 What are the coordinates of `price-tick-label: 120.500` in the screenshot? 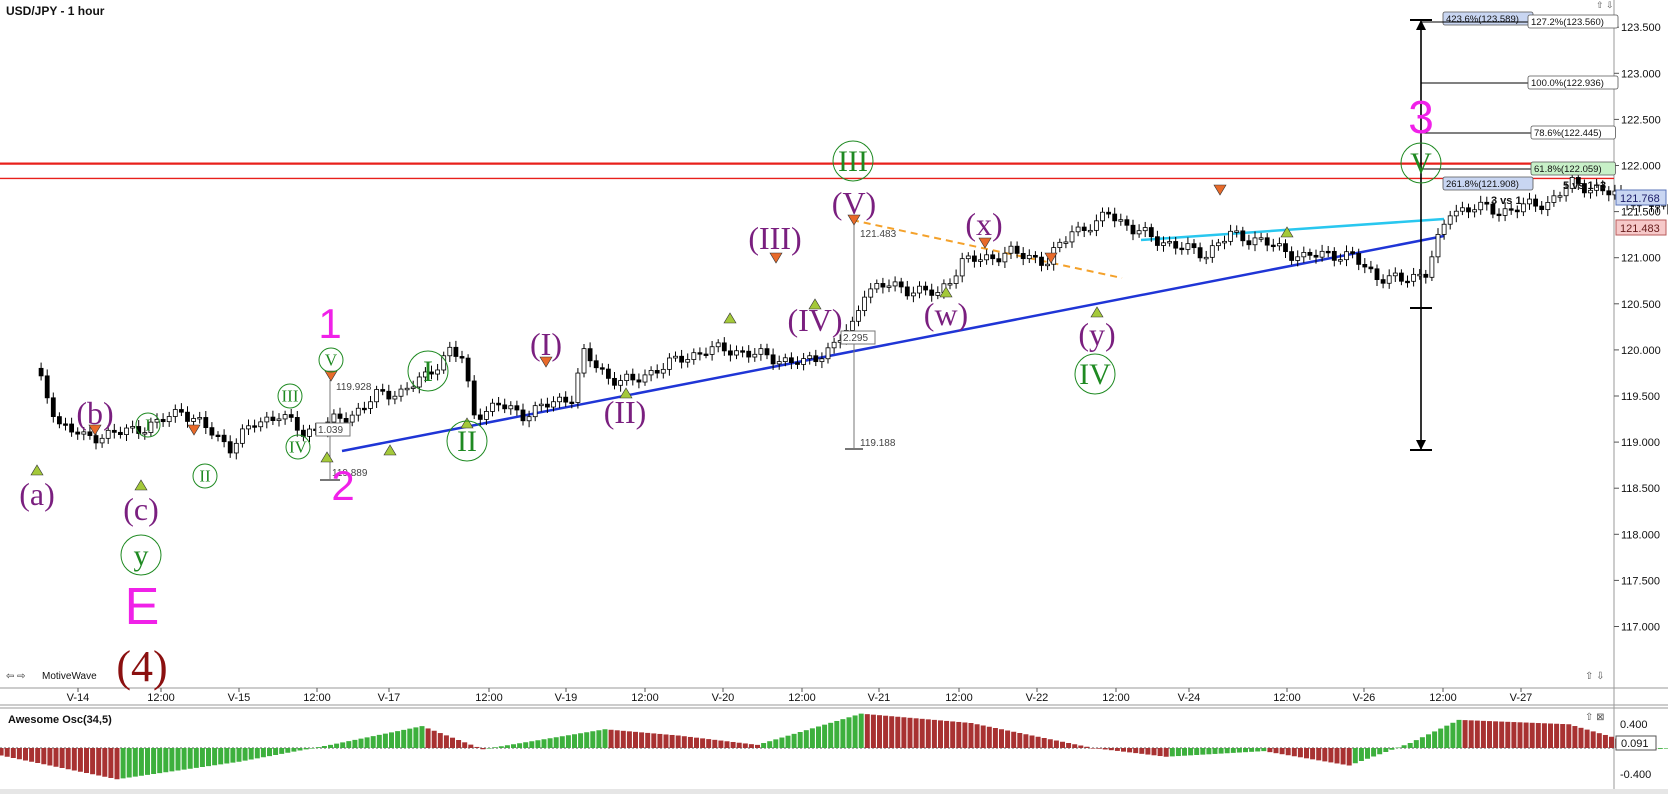 It's located at (1641, 305).